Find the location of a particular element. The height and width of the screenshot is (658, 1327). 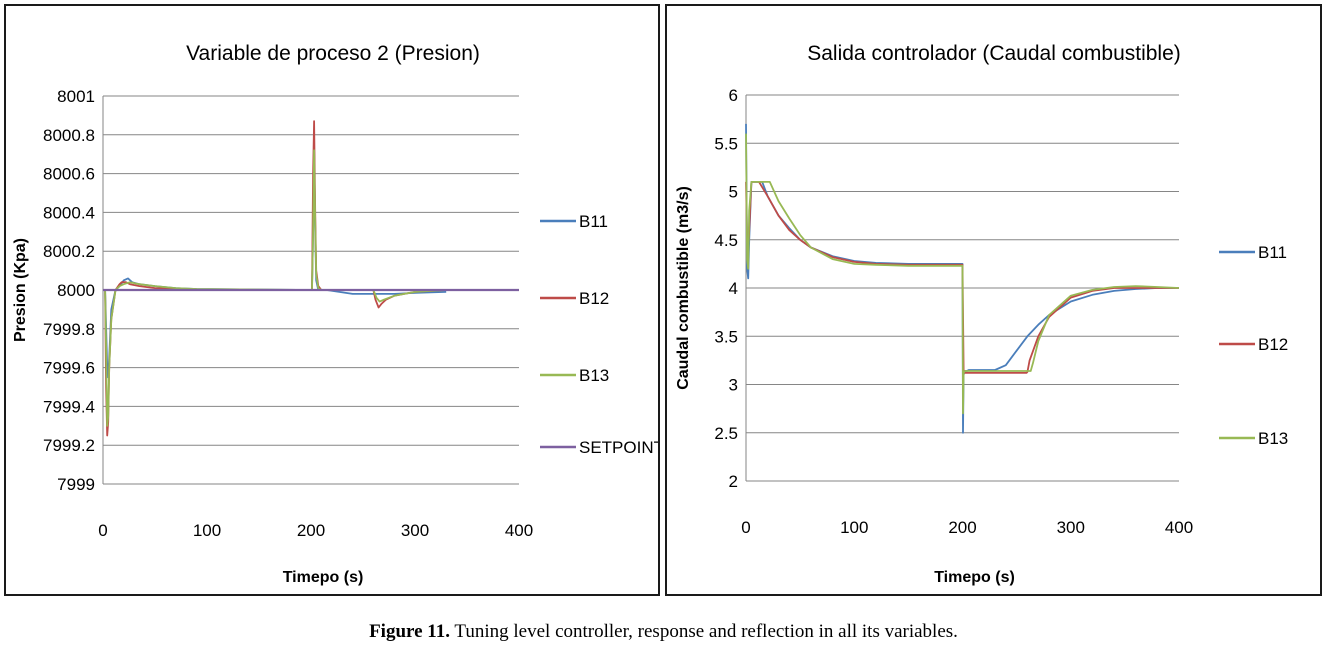

pressure-y-tick-label: 7999.4 is located at coordinates (69, 406).